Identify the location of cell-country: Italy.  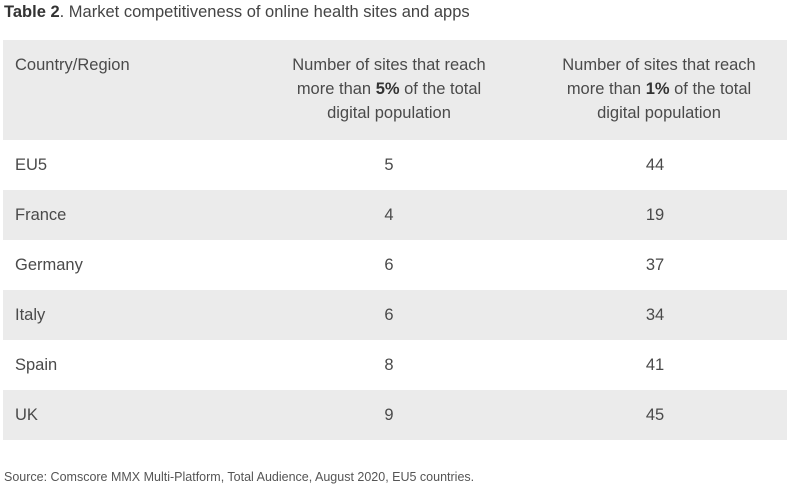
(30, 314).